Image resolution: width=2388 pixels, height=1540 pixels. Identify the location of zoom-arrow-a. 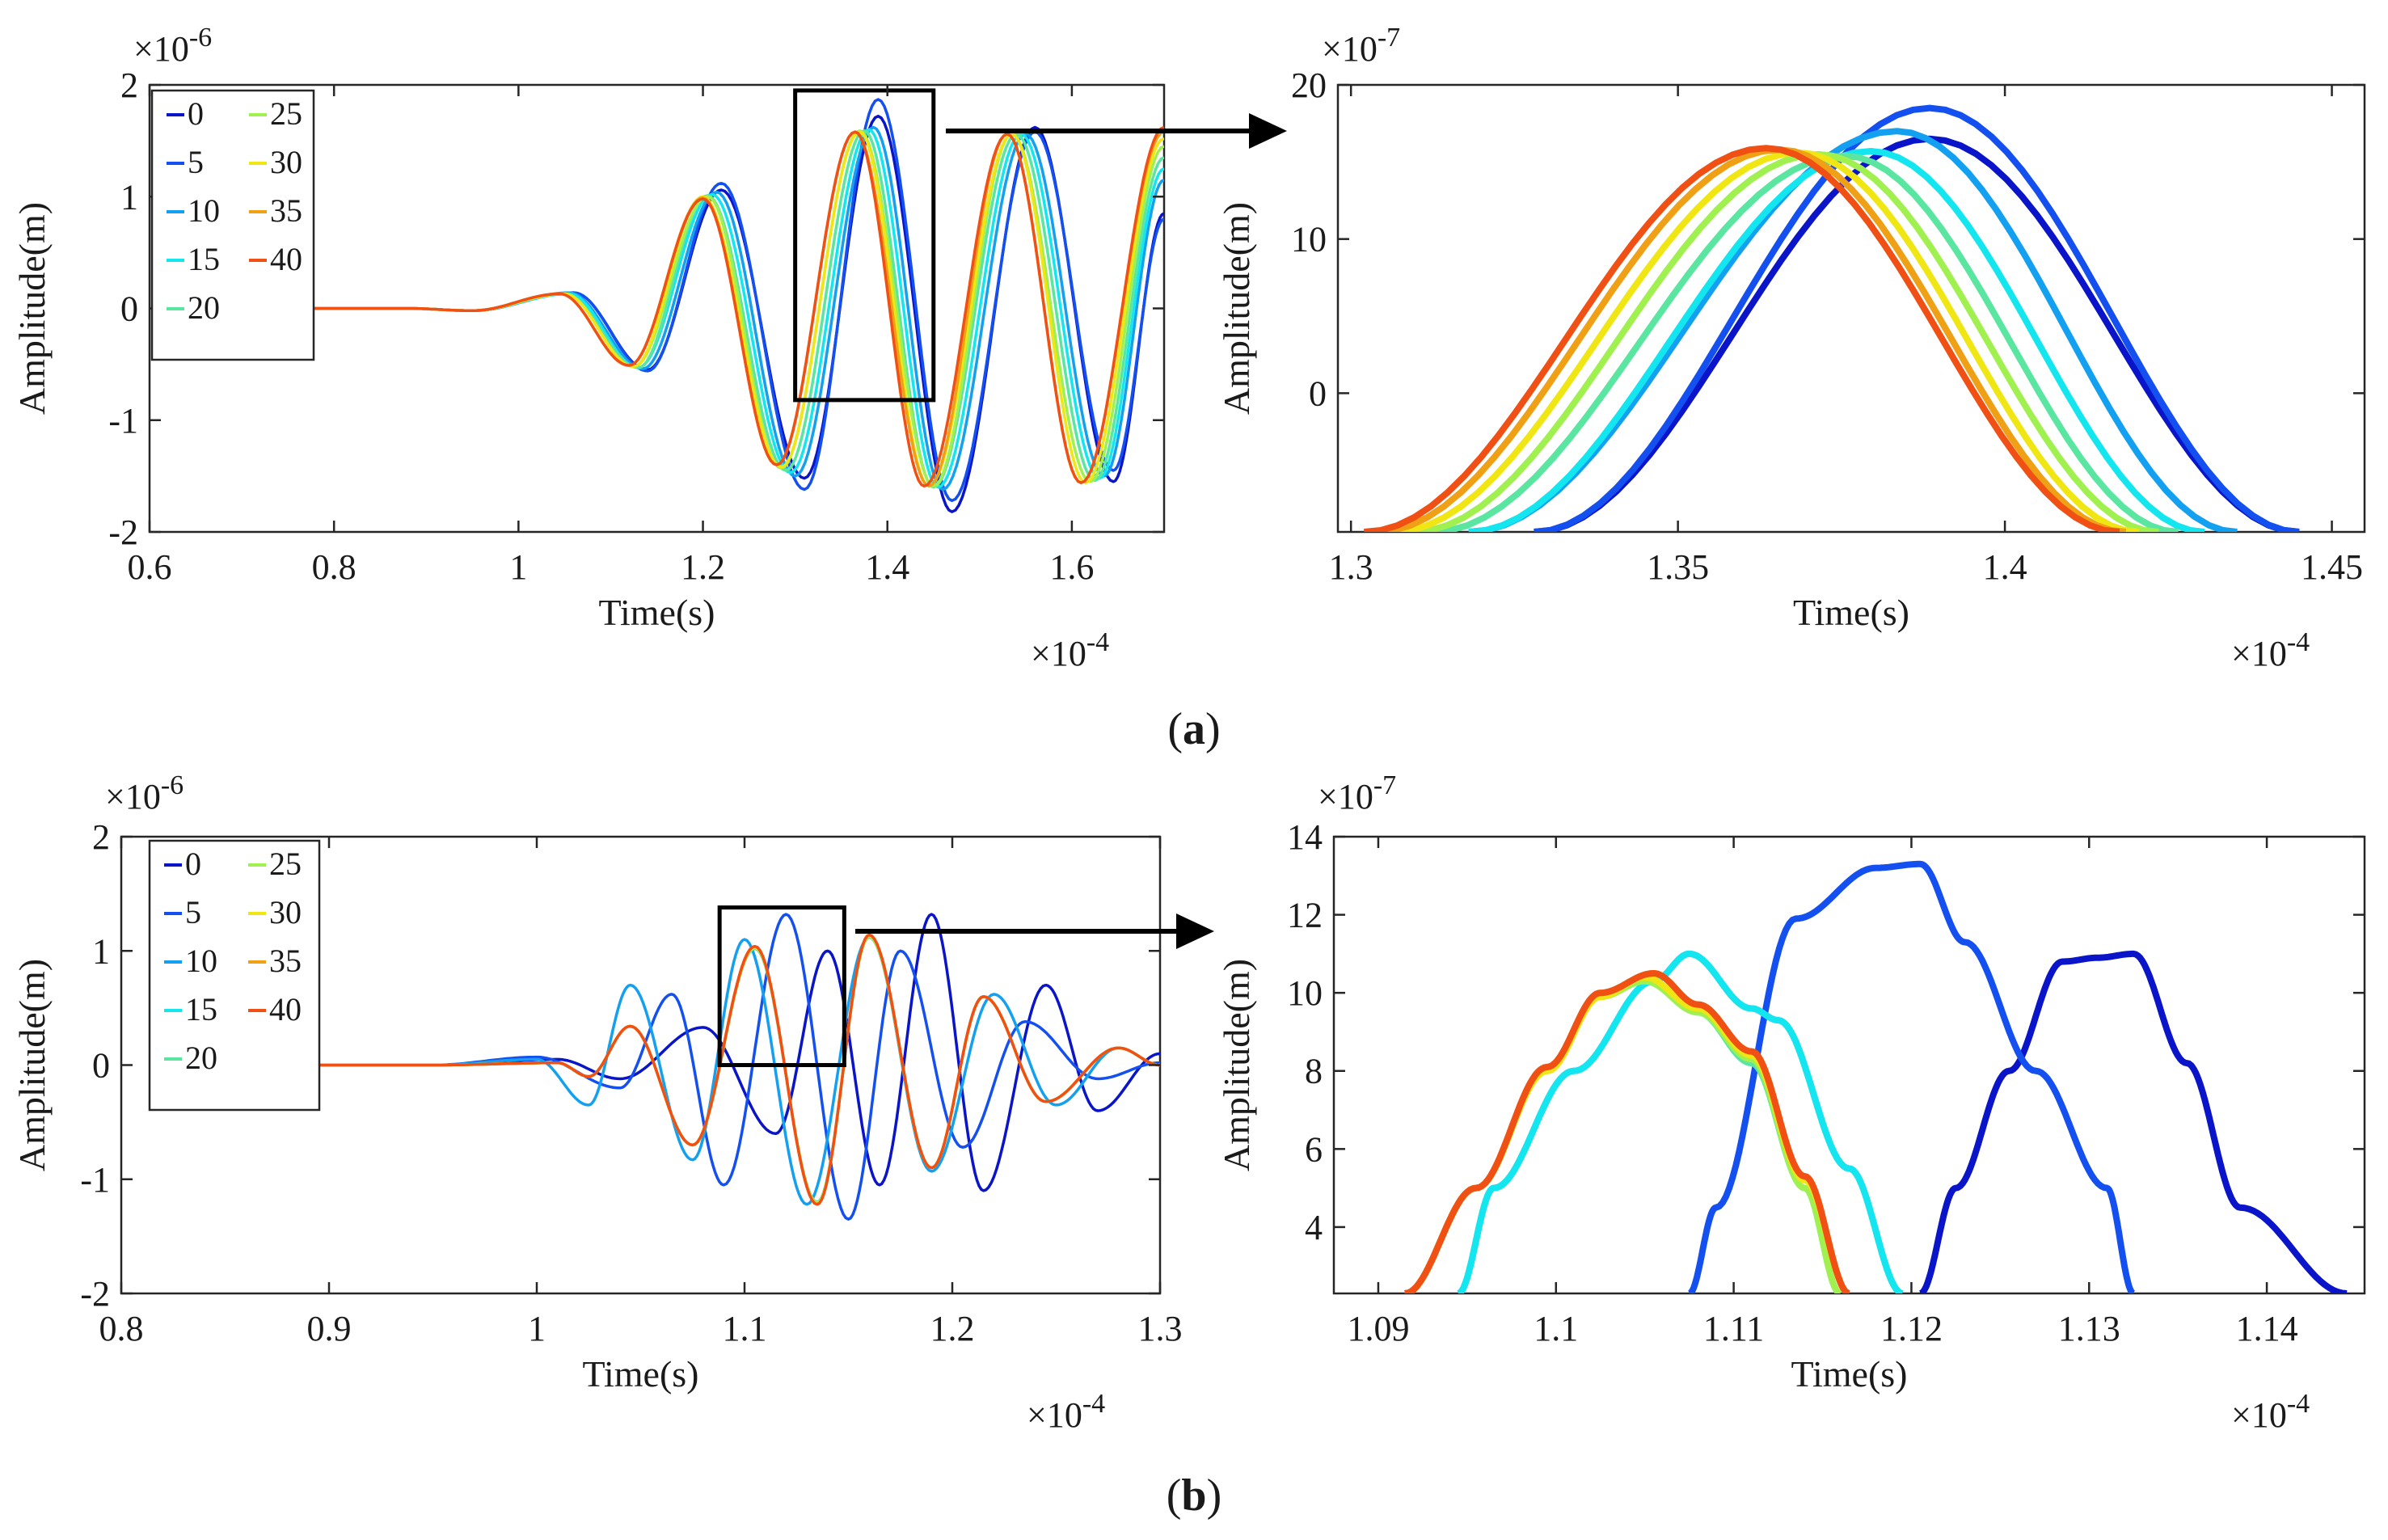
(1116, 131).